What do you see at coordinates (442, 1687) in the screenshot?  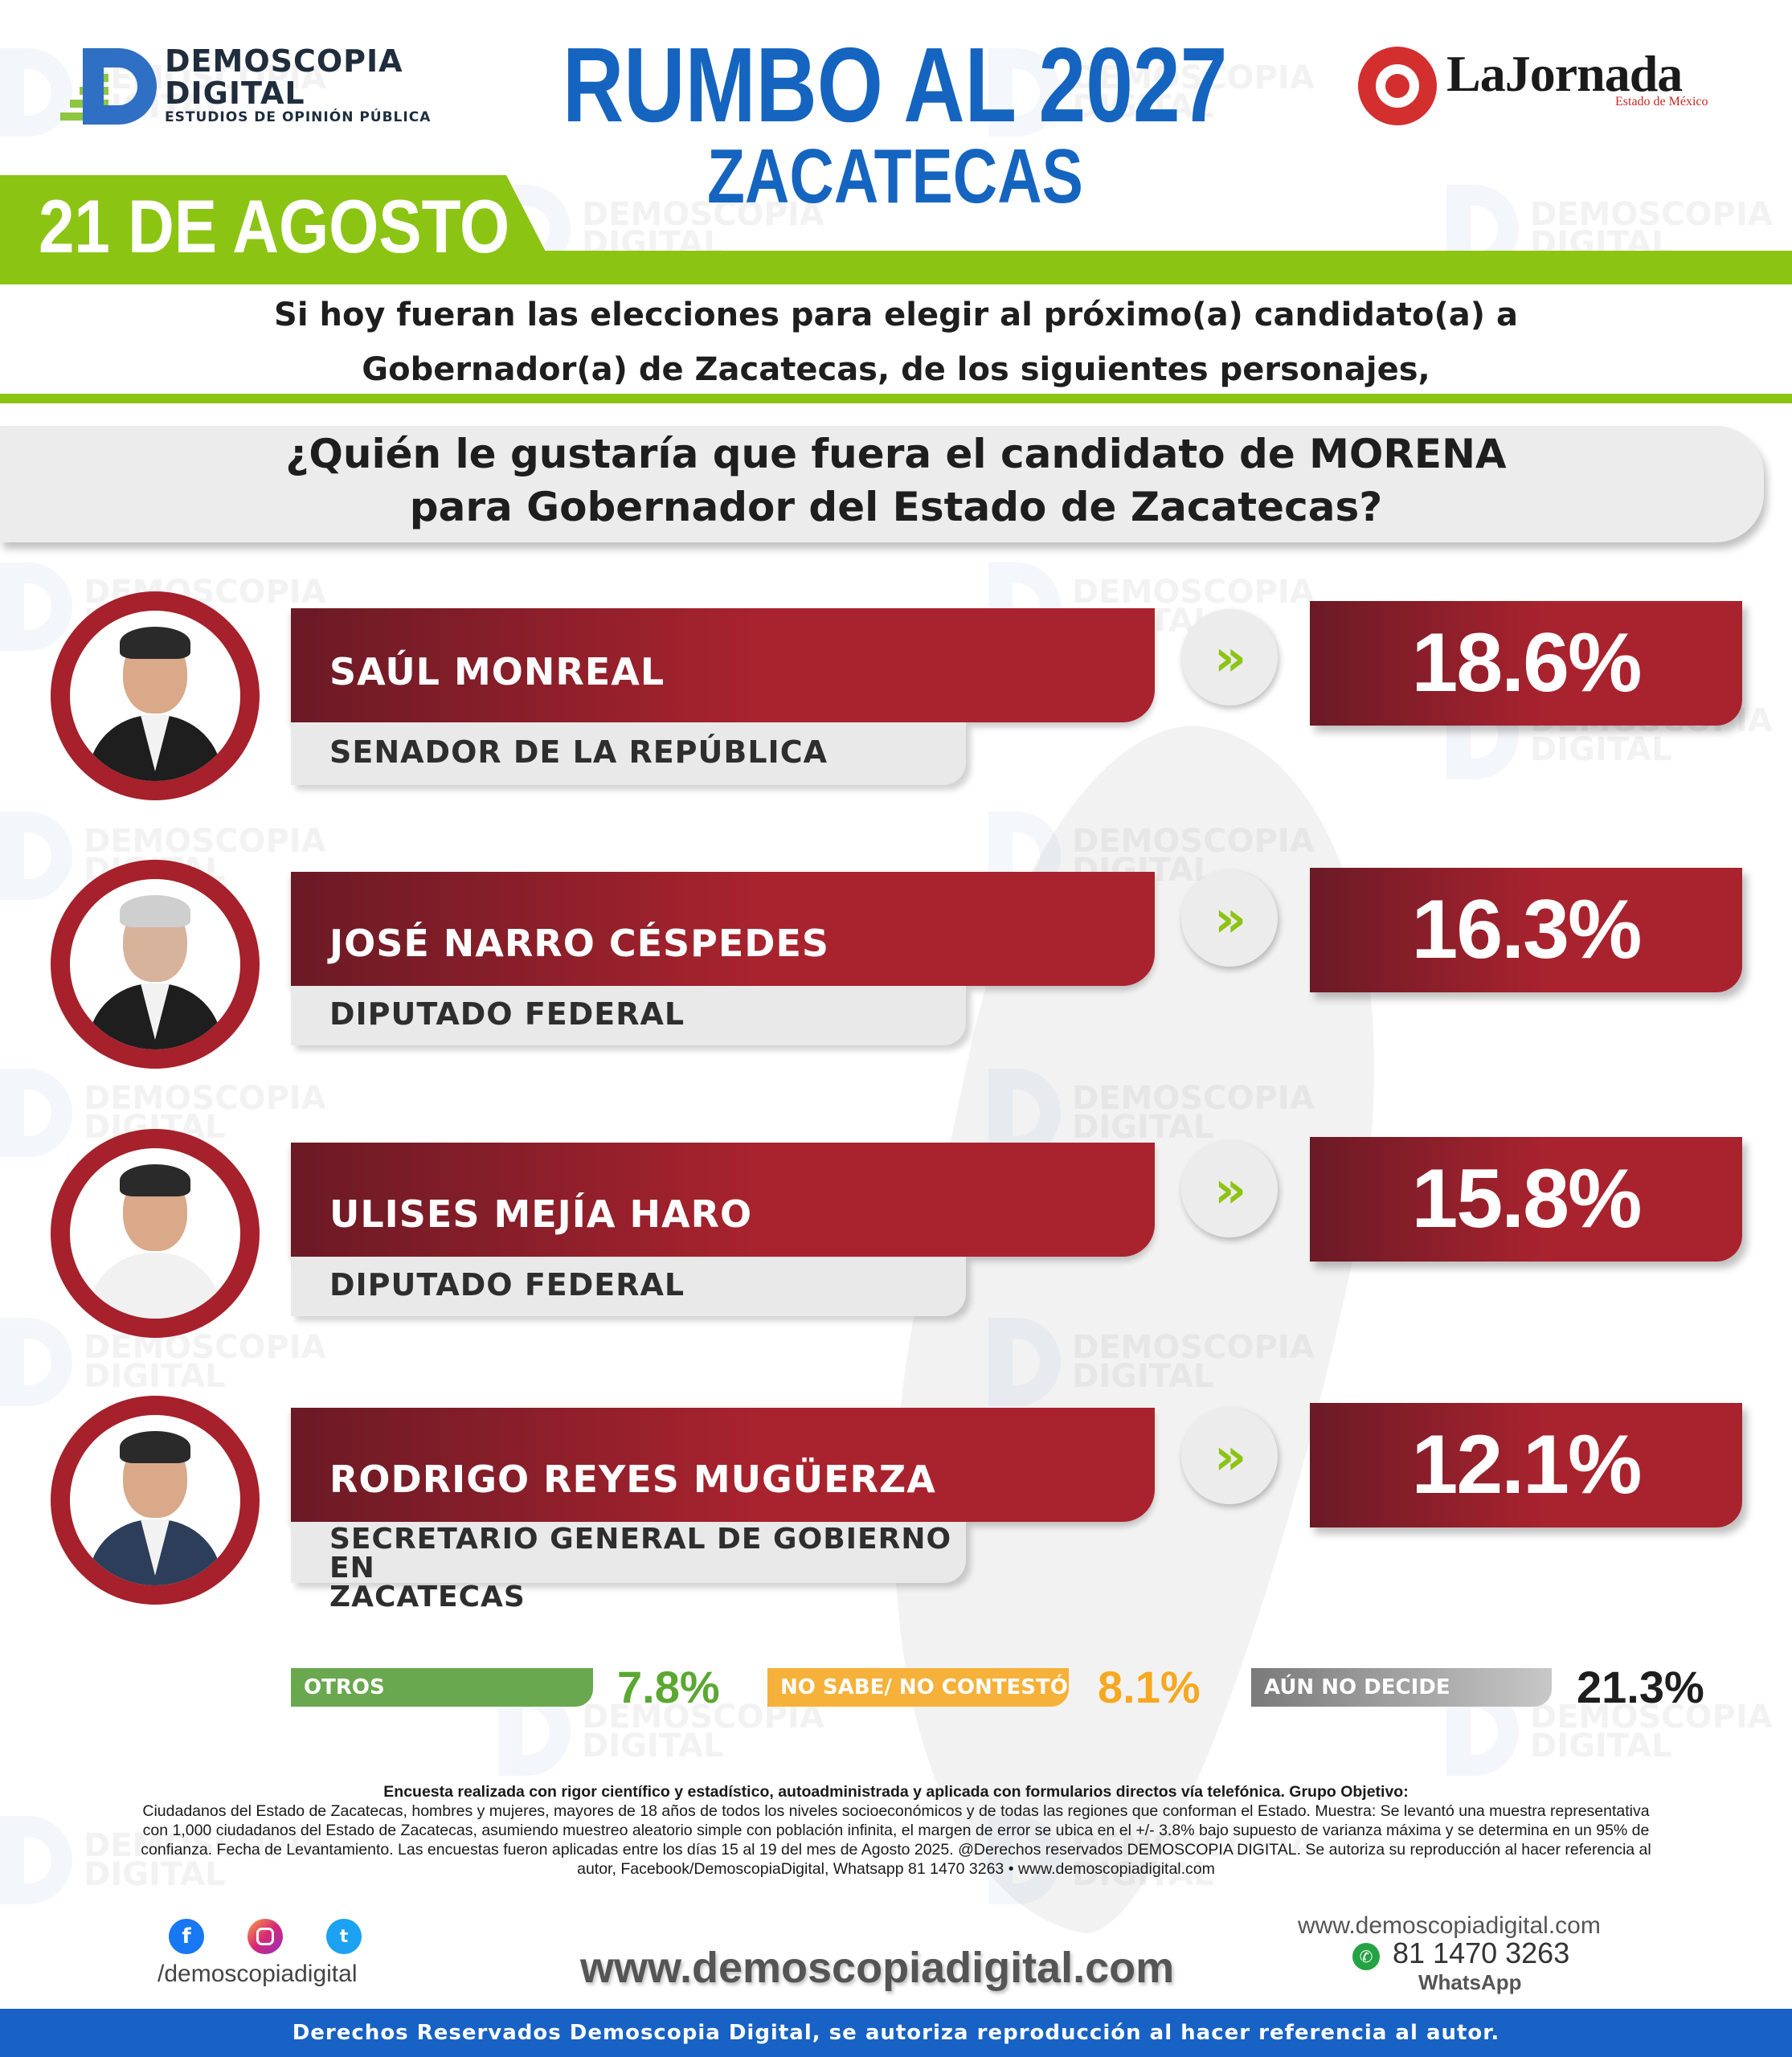 I see `others-bar: OTROS` at bounding box center [442, 1687].